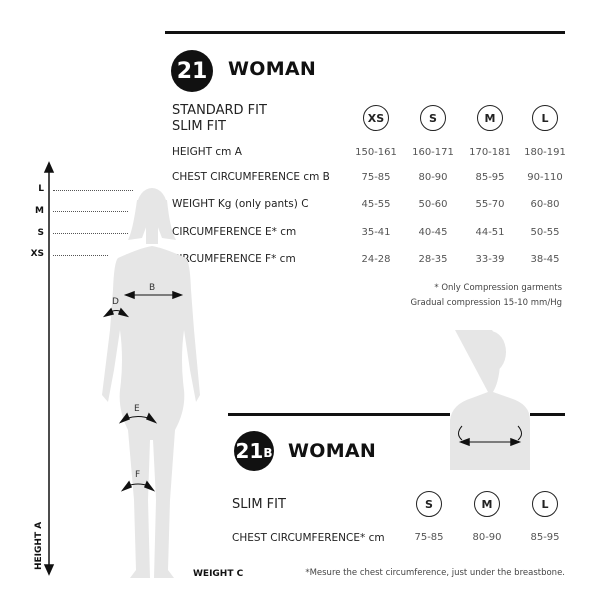 This screenshot has width=600, height=600. What do you see at coordinates (433, 232) in the screenshot?
I see `cell: 40-45` at bounding box center [433, 232].